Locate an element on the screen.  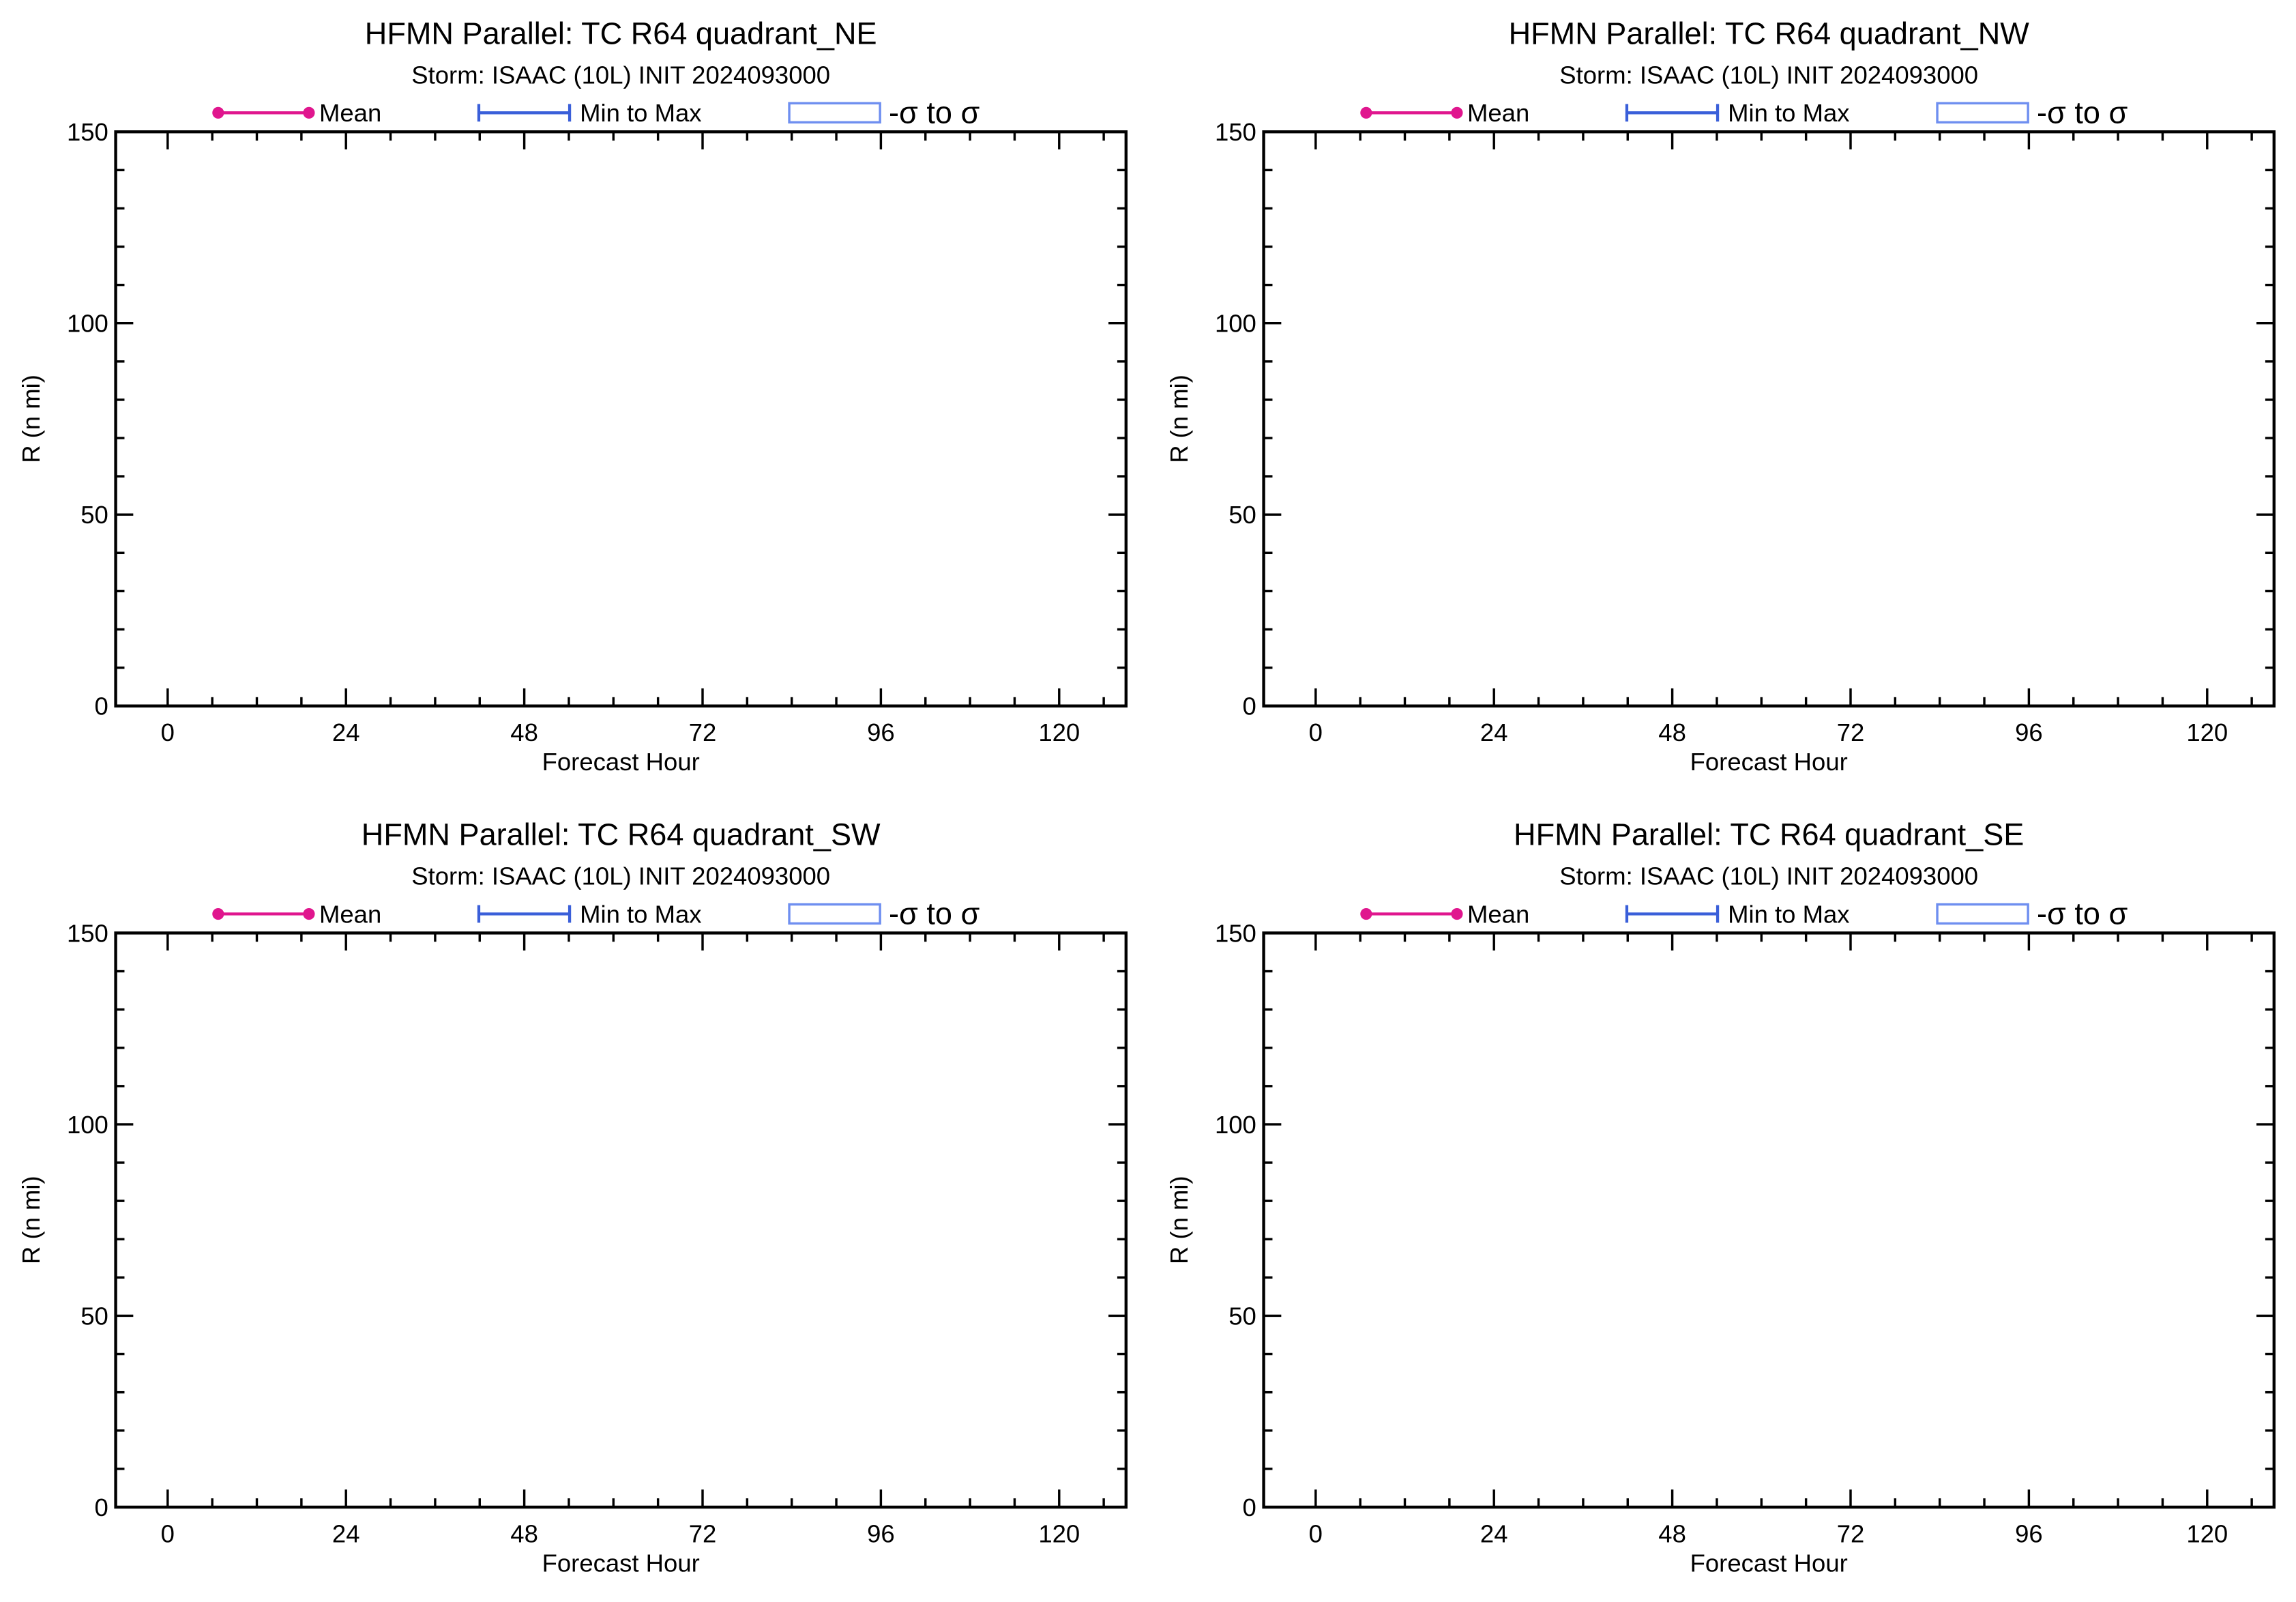
chart-title: HFMN Parallel: TC R64 quadrant_NW is located at coordinates (1769, 33).